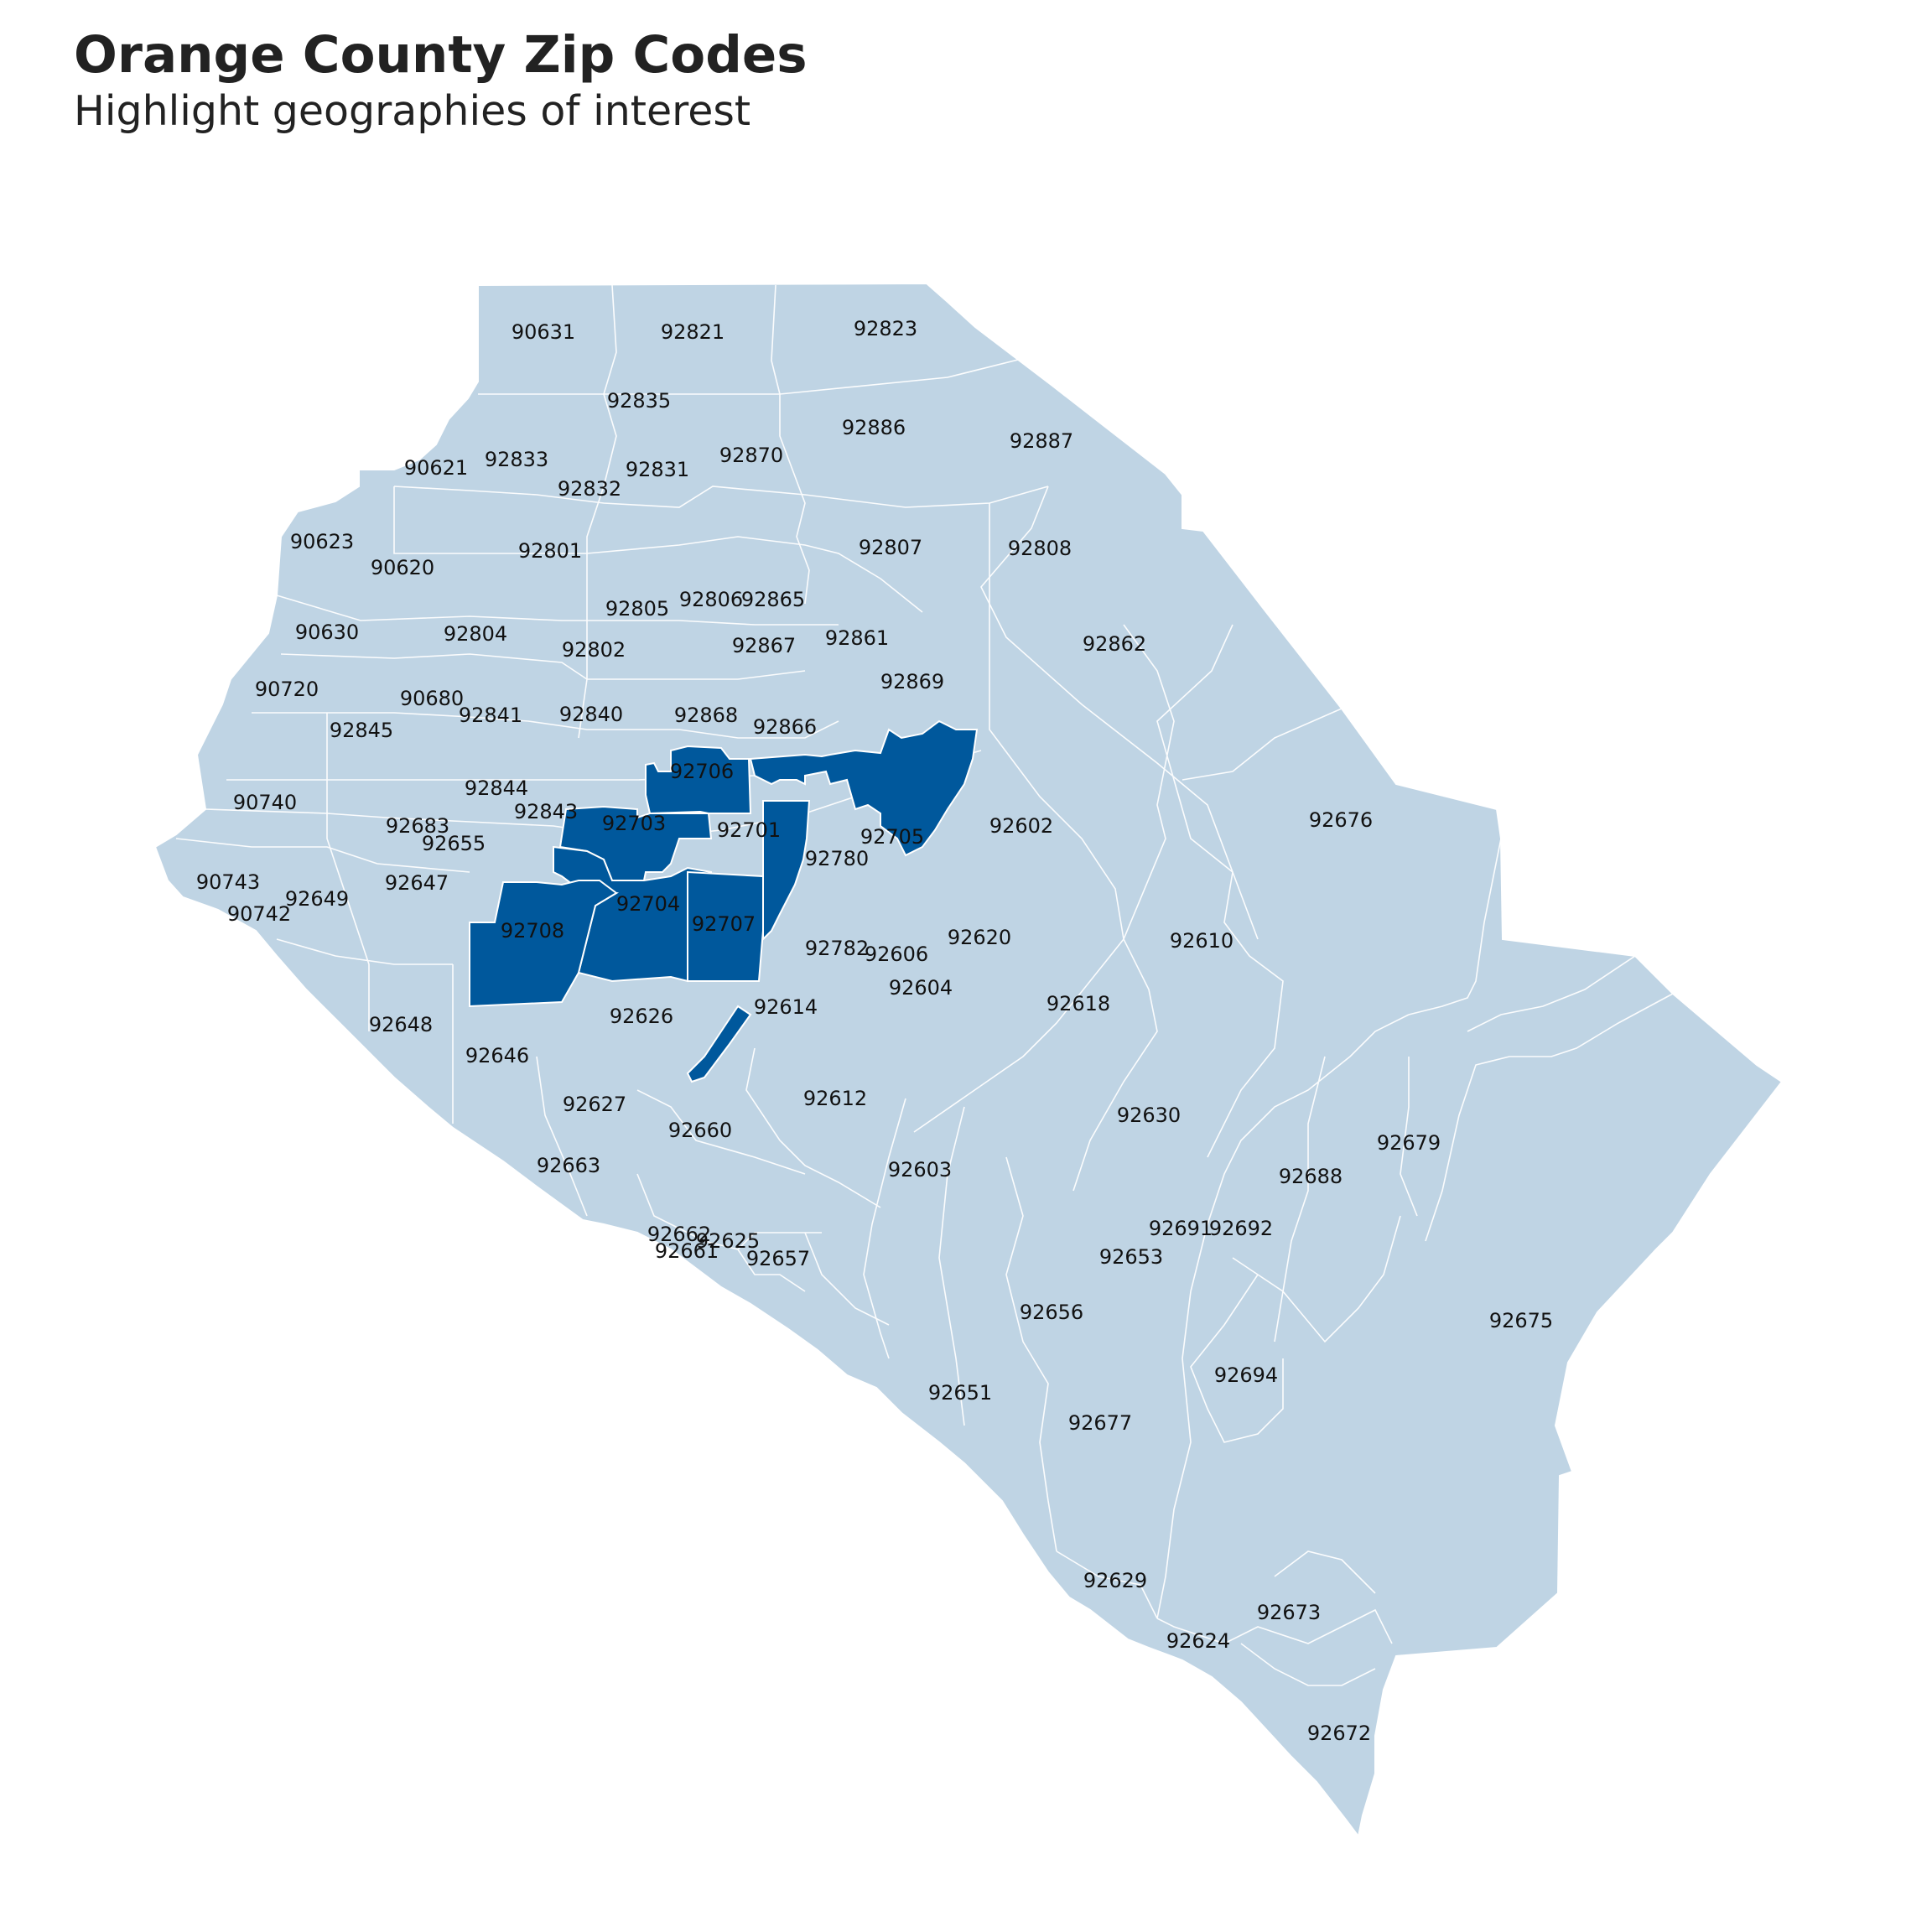 This screenshot has height=1932, width=1932. What do you see at coordinates (1100, 1423) in the screenshot?
I see `zip-label-92677: 92677` at bounding box center [1100, 1423].